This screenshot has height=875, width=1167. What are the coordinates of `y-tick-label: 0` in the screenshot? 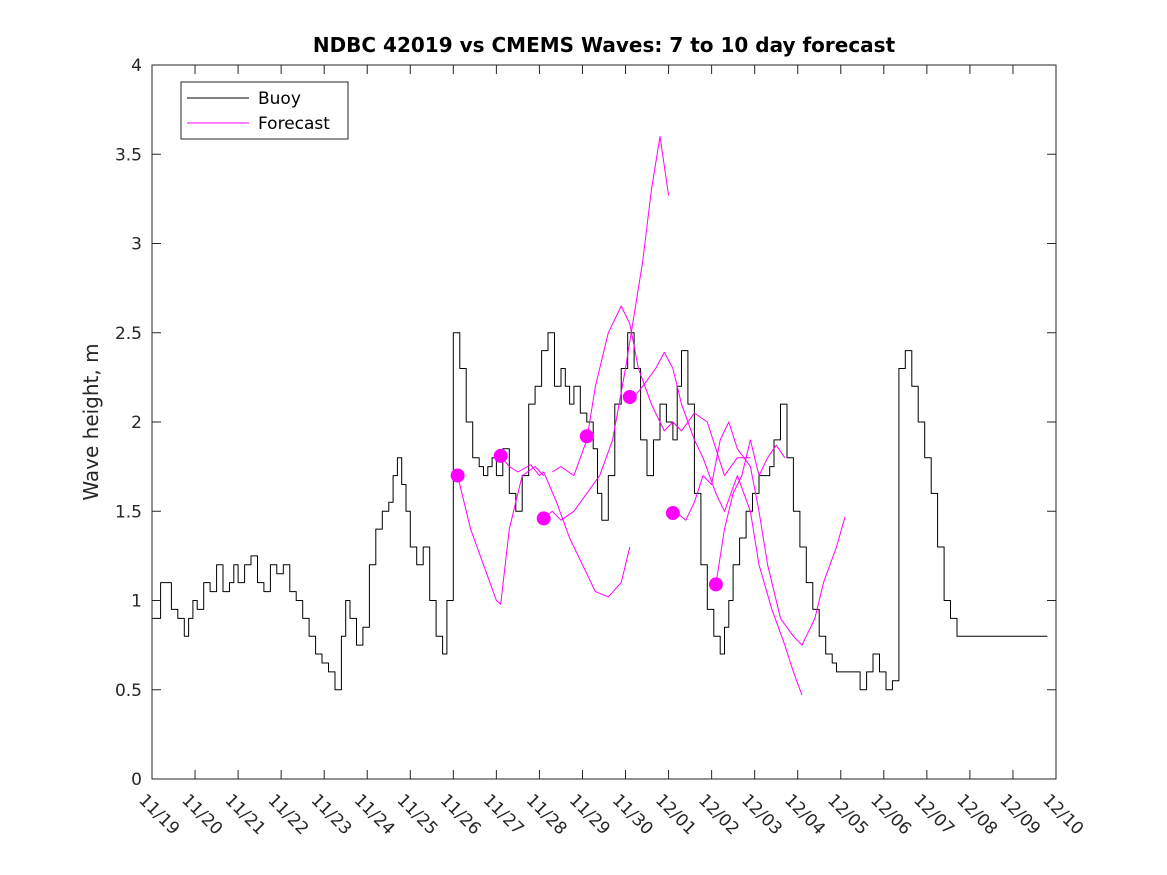 It's located at (136, 780).